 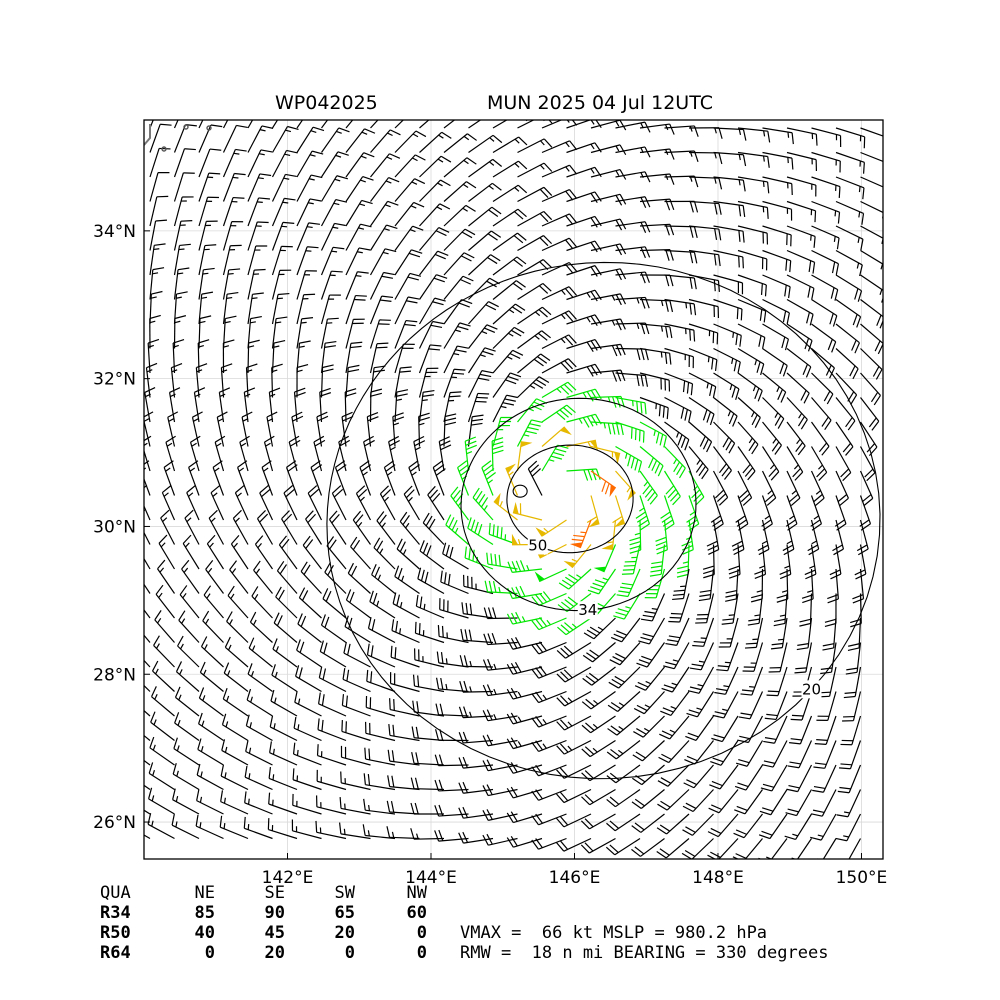 I want to click on lat-tick-label: 26°N, so click(x=114, y=823).